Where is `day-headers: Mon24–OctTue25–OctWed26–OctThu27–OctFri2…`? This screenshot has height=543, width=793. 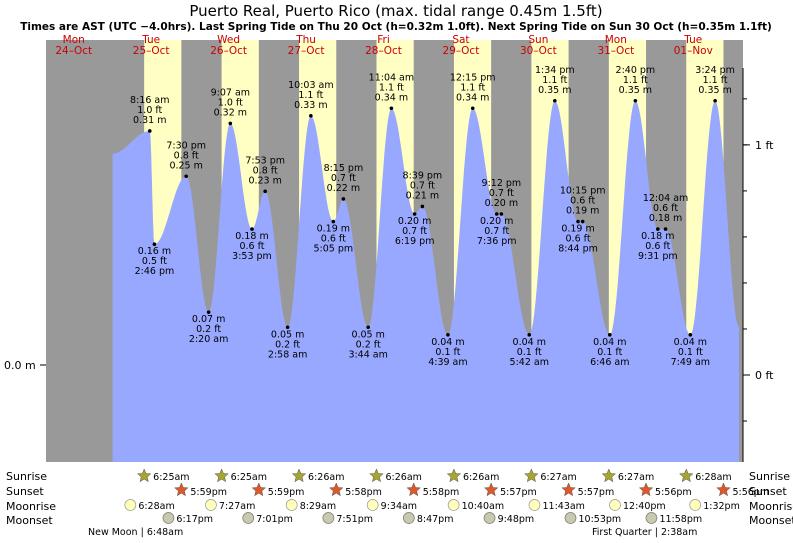 day-headers: Mon24–OctTue25–OctWed26–OctThu27–OctFri2… is located at coordinates (383, 45).